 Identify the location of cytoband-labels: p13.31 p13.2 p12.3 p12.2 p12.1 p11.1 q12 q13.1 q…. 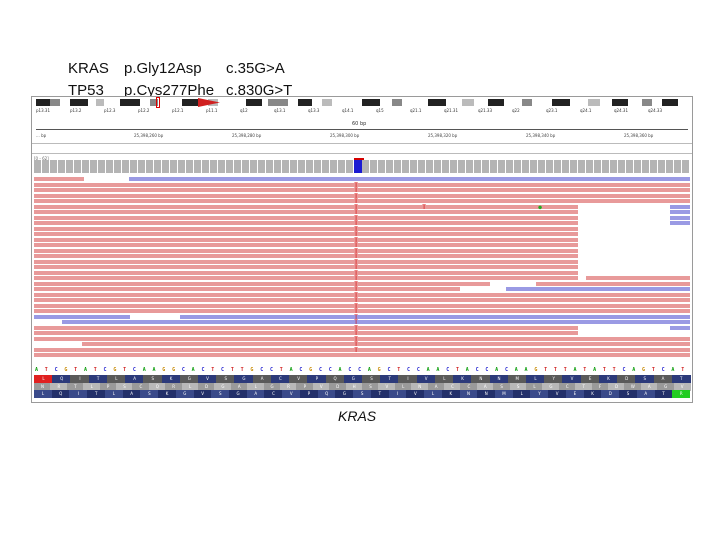
(362, 113).